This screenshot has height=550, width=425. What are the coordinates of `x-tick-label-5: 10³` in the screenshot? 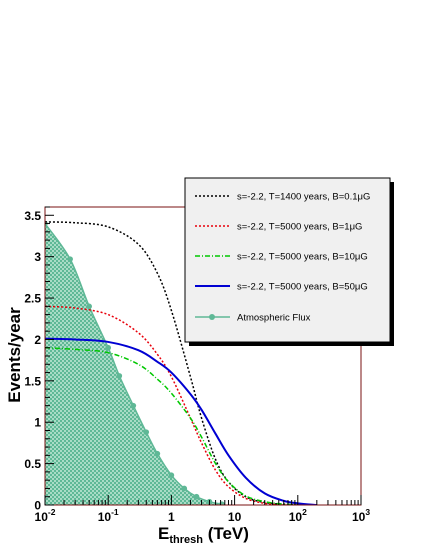 It's located at (361, 515).